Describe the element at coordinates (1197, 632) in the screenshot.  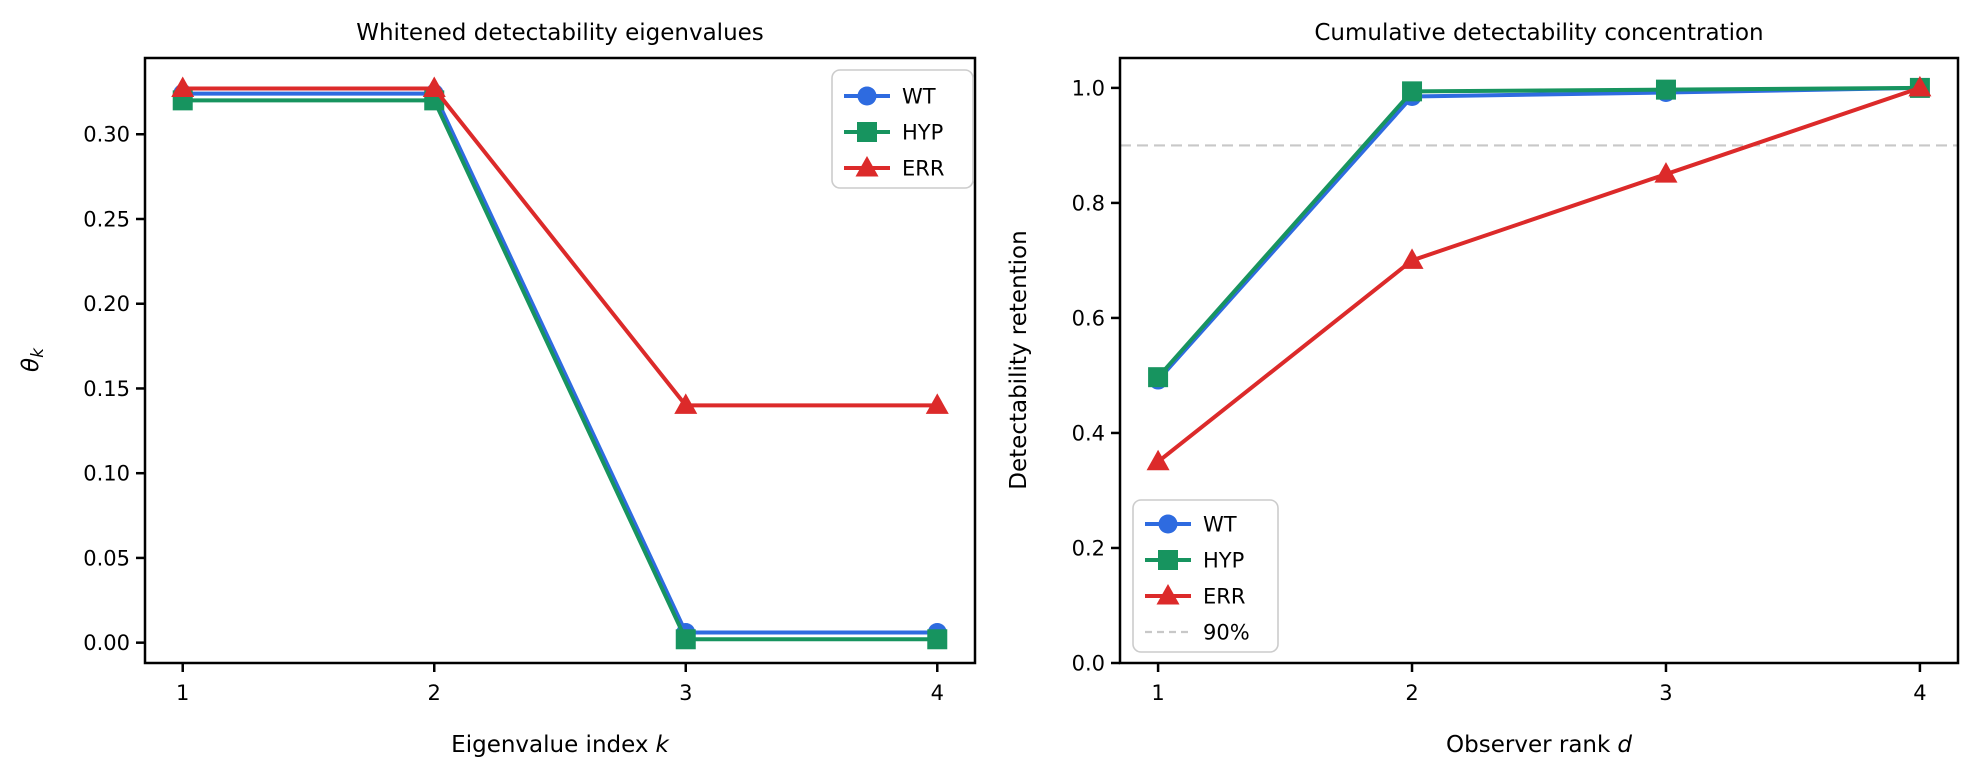
I see `legend-item-90pct: 90%` at that location.